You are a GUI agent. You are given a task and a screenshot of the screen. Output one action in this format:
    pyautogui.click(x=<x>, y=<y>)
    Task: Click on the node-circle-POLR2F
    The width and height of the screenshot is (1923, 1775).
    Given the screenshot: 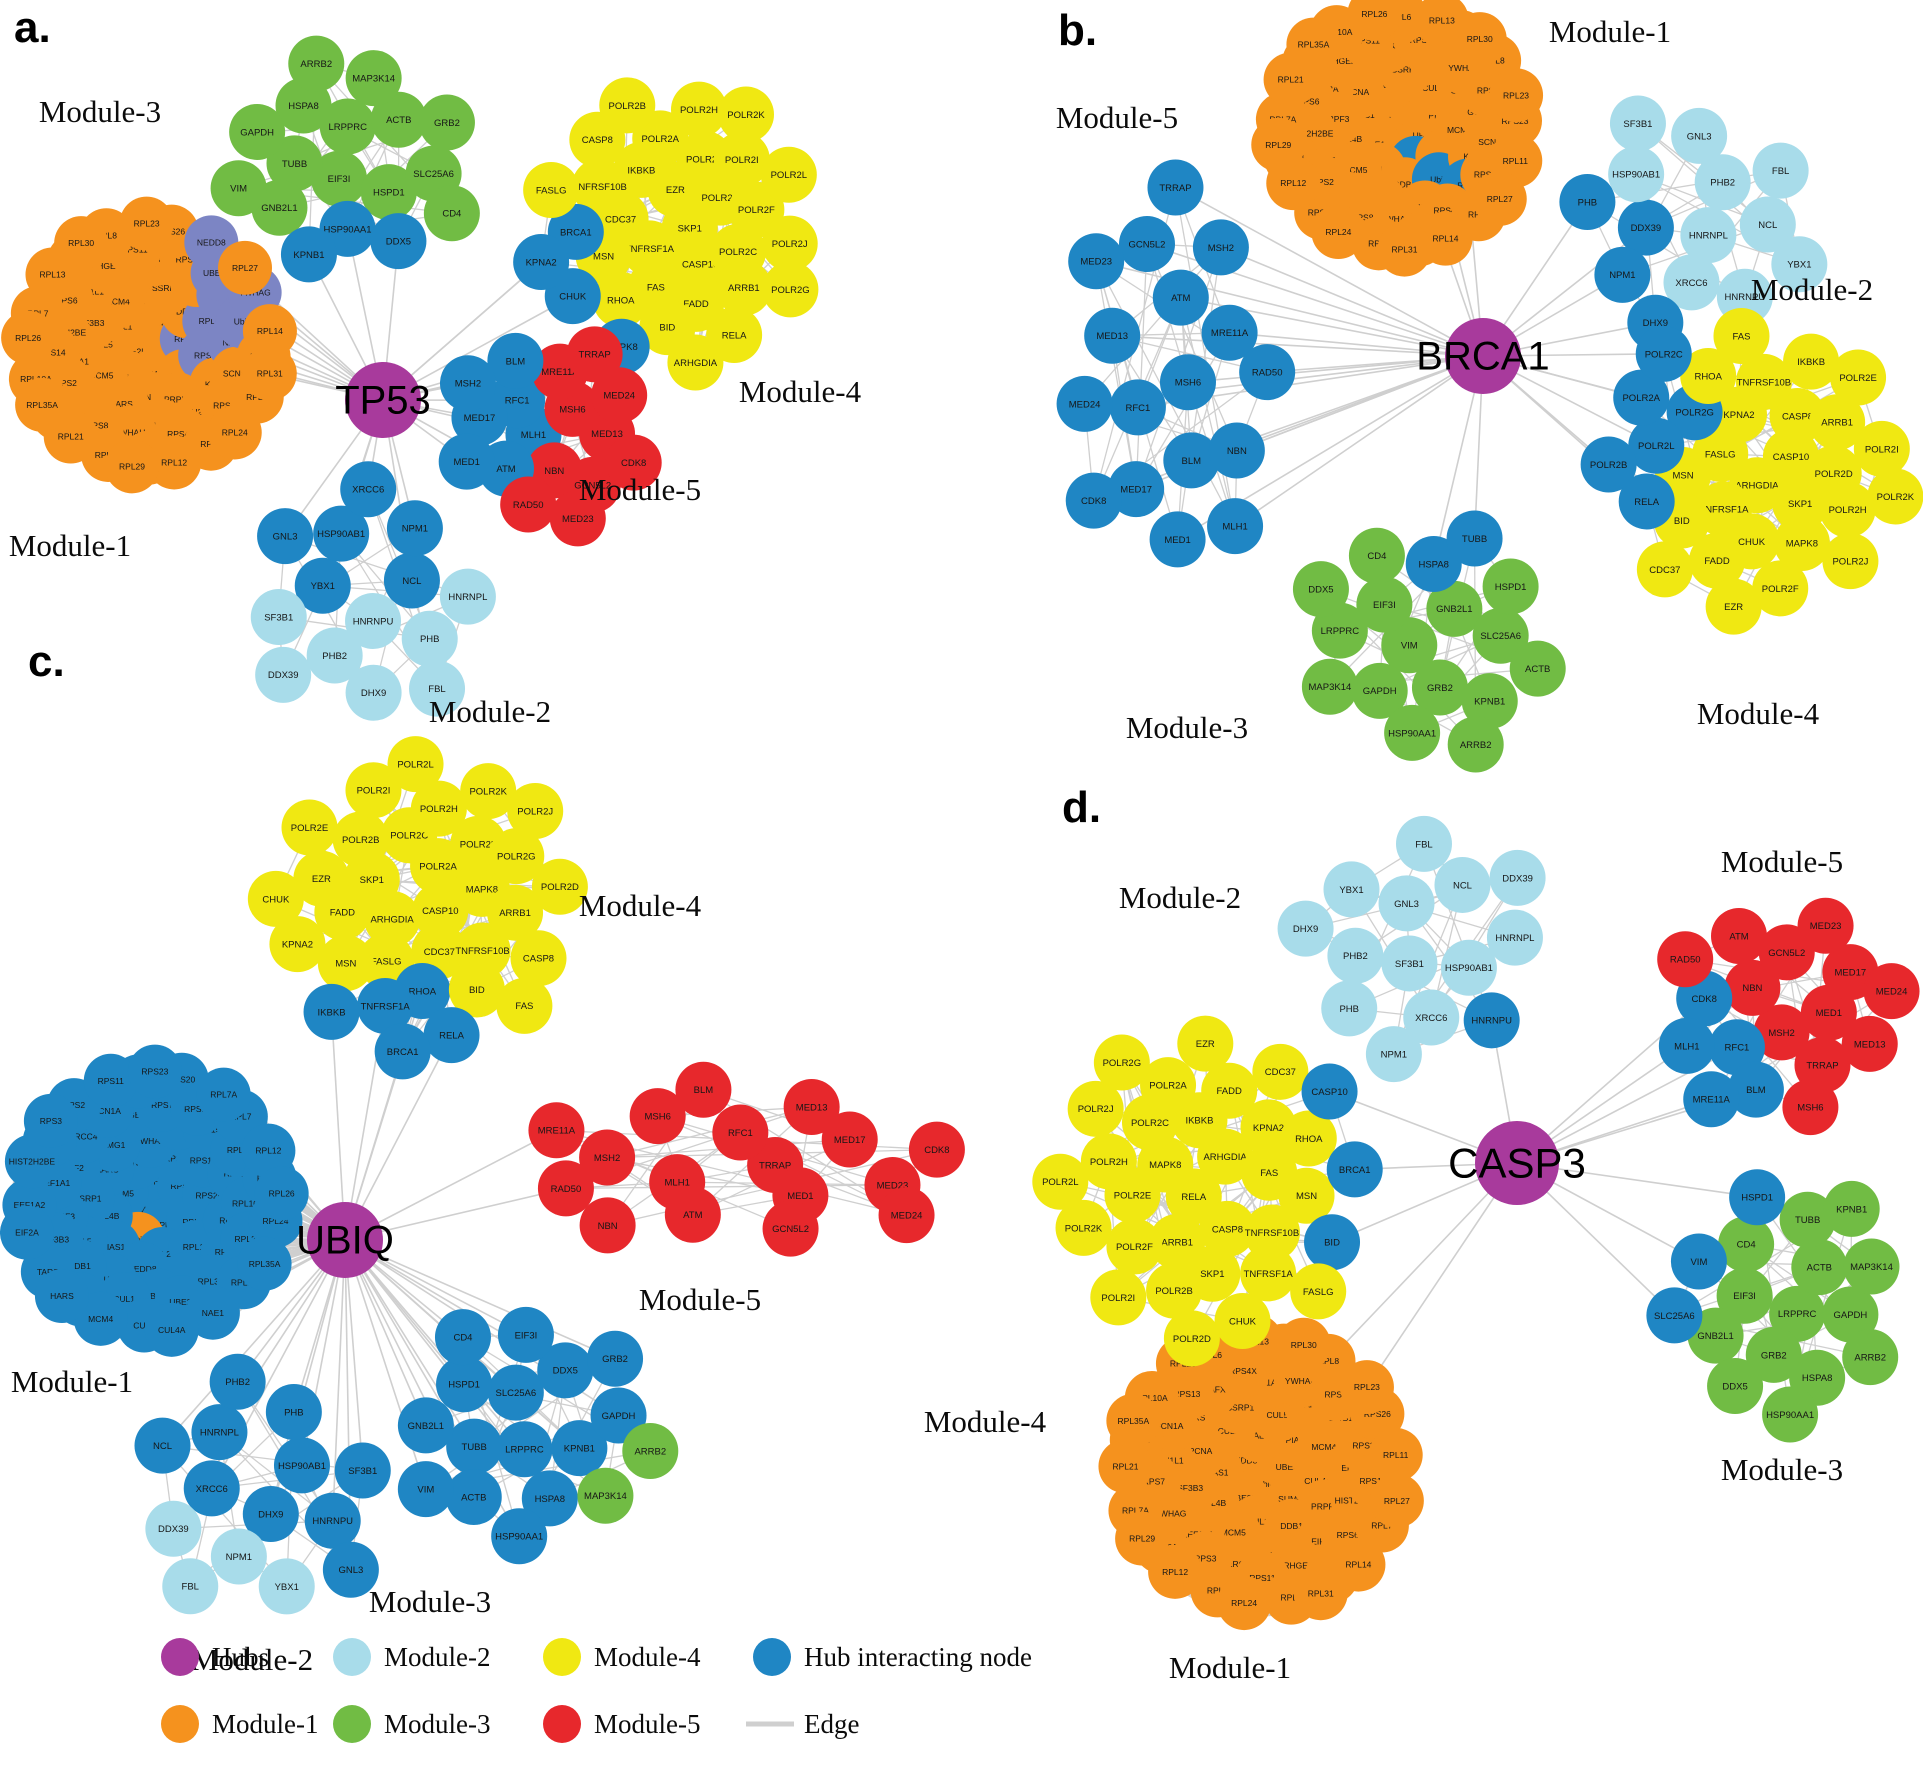 What is the action you would take?
    pyautogui.click(x=1780, y=588)
    